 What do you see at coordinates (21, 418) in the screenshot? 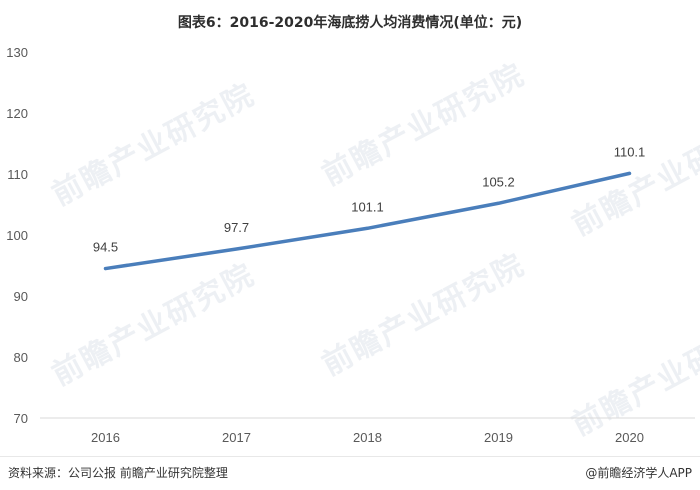
I see `y-tick-label: 70` at bounding box center [21, 418].